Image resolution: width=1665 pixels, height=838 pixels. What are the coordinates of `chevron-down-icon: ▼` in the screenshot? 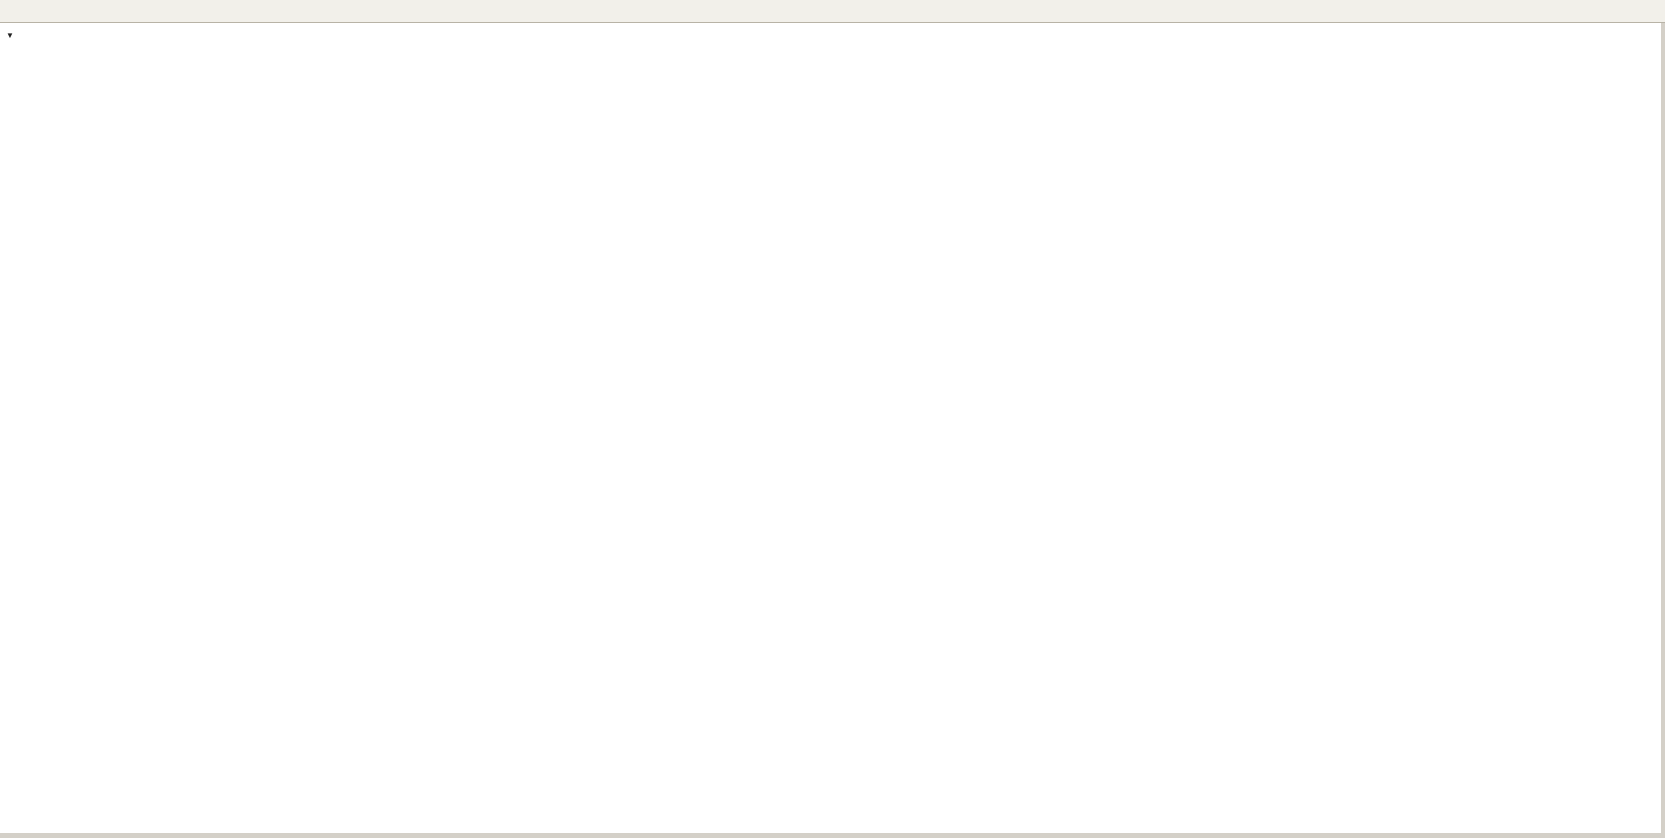 It's located at (10, 35).